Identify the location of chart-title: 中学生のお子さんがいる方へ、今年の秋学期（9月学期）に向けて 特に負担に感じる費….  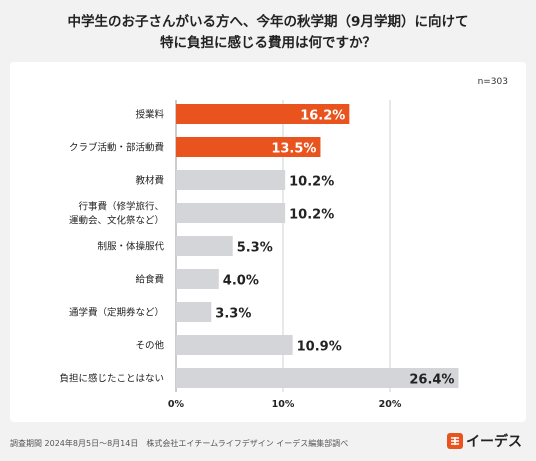
(268, 33).